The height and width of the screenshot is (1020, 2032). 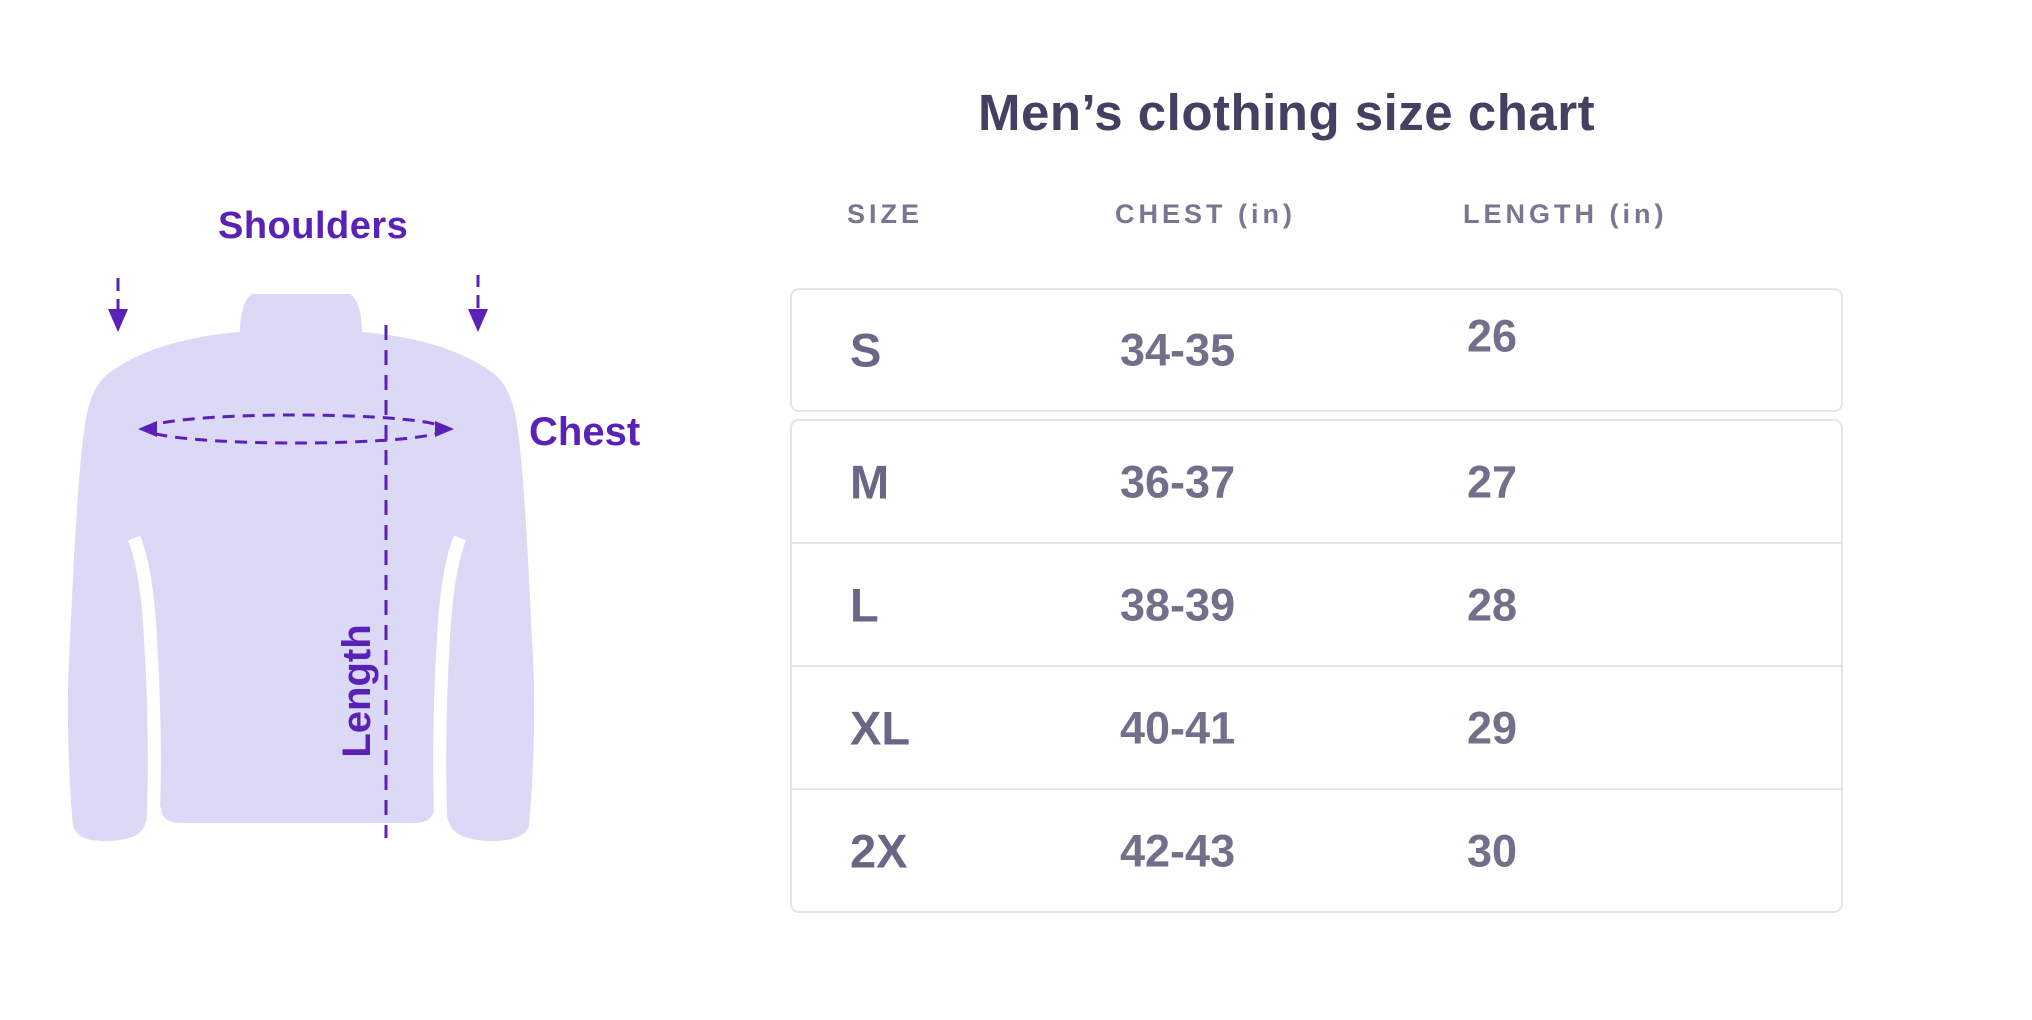 I want to click on left-sleeve-seam, so click(x=144, y=692).